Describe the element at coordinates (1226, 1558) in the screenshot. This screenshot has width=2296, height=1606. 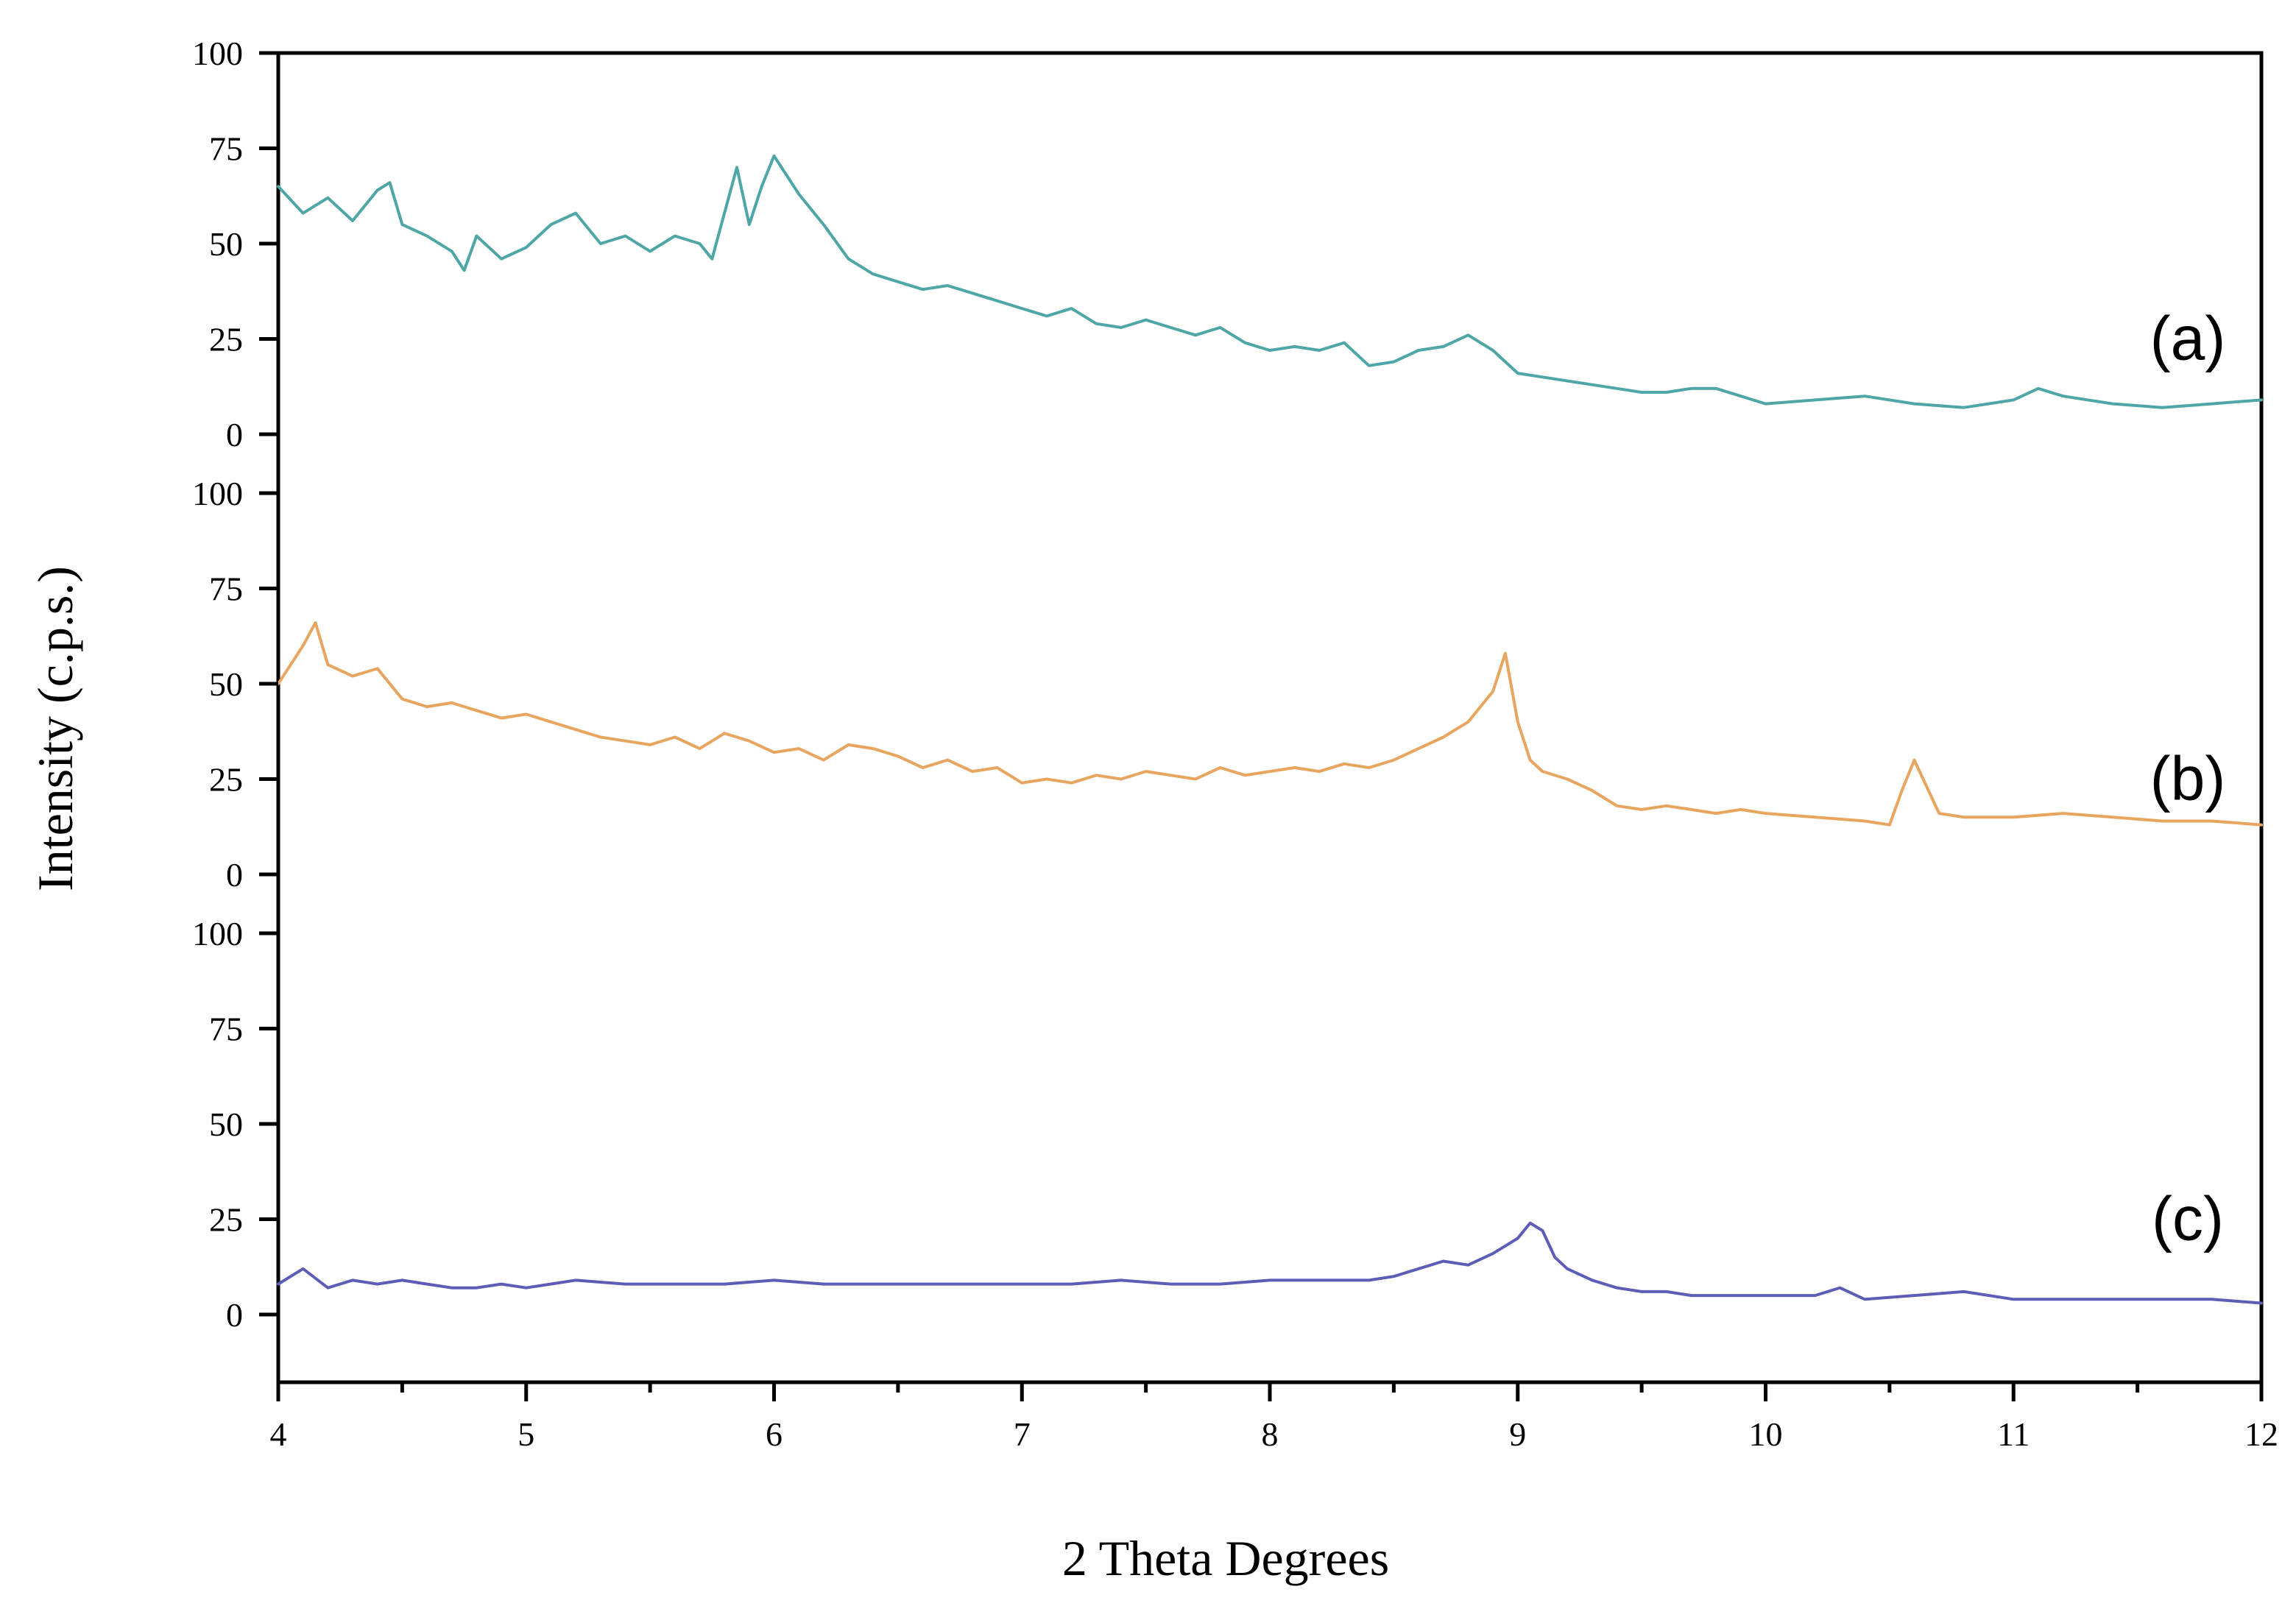
I see `x-axis-title: 2 Theta Degrees` at that location.